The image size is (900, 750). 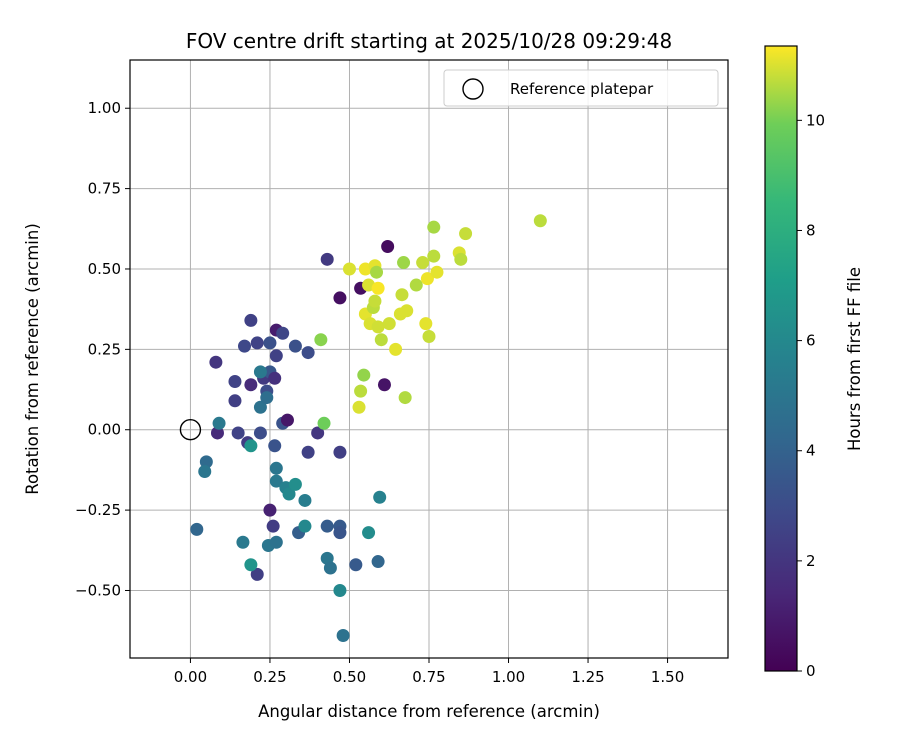 I want to click on colorbar-tick-label: 0, so click(x=811, y=671).